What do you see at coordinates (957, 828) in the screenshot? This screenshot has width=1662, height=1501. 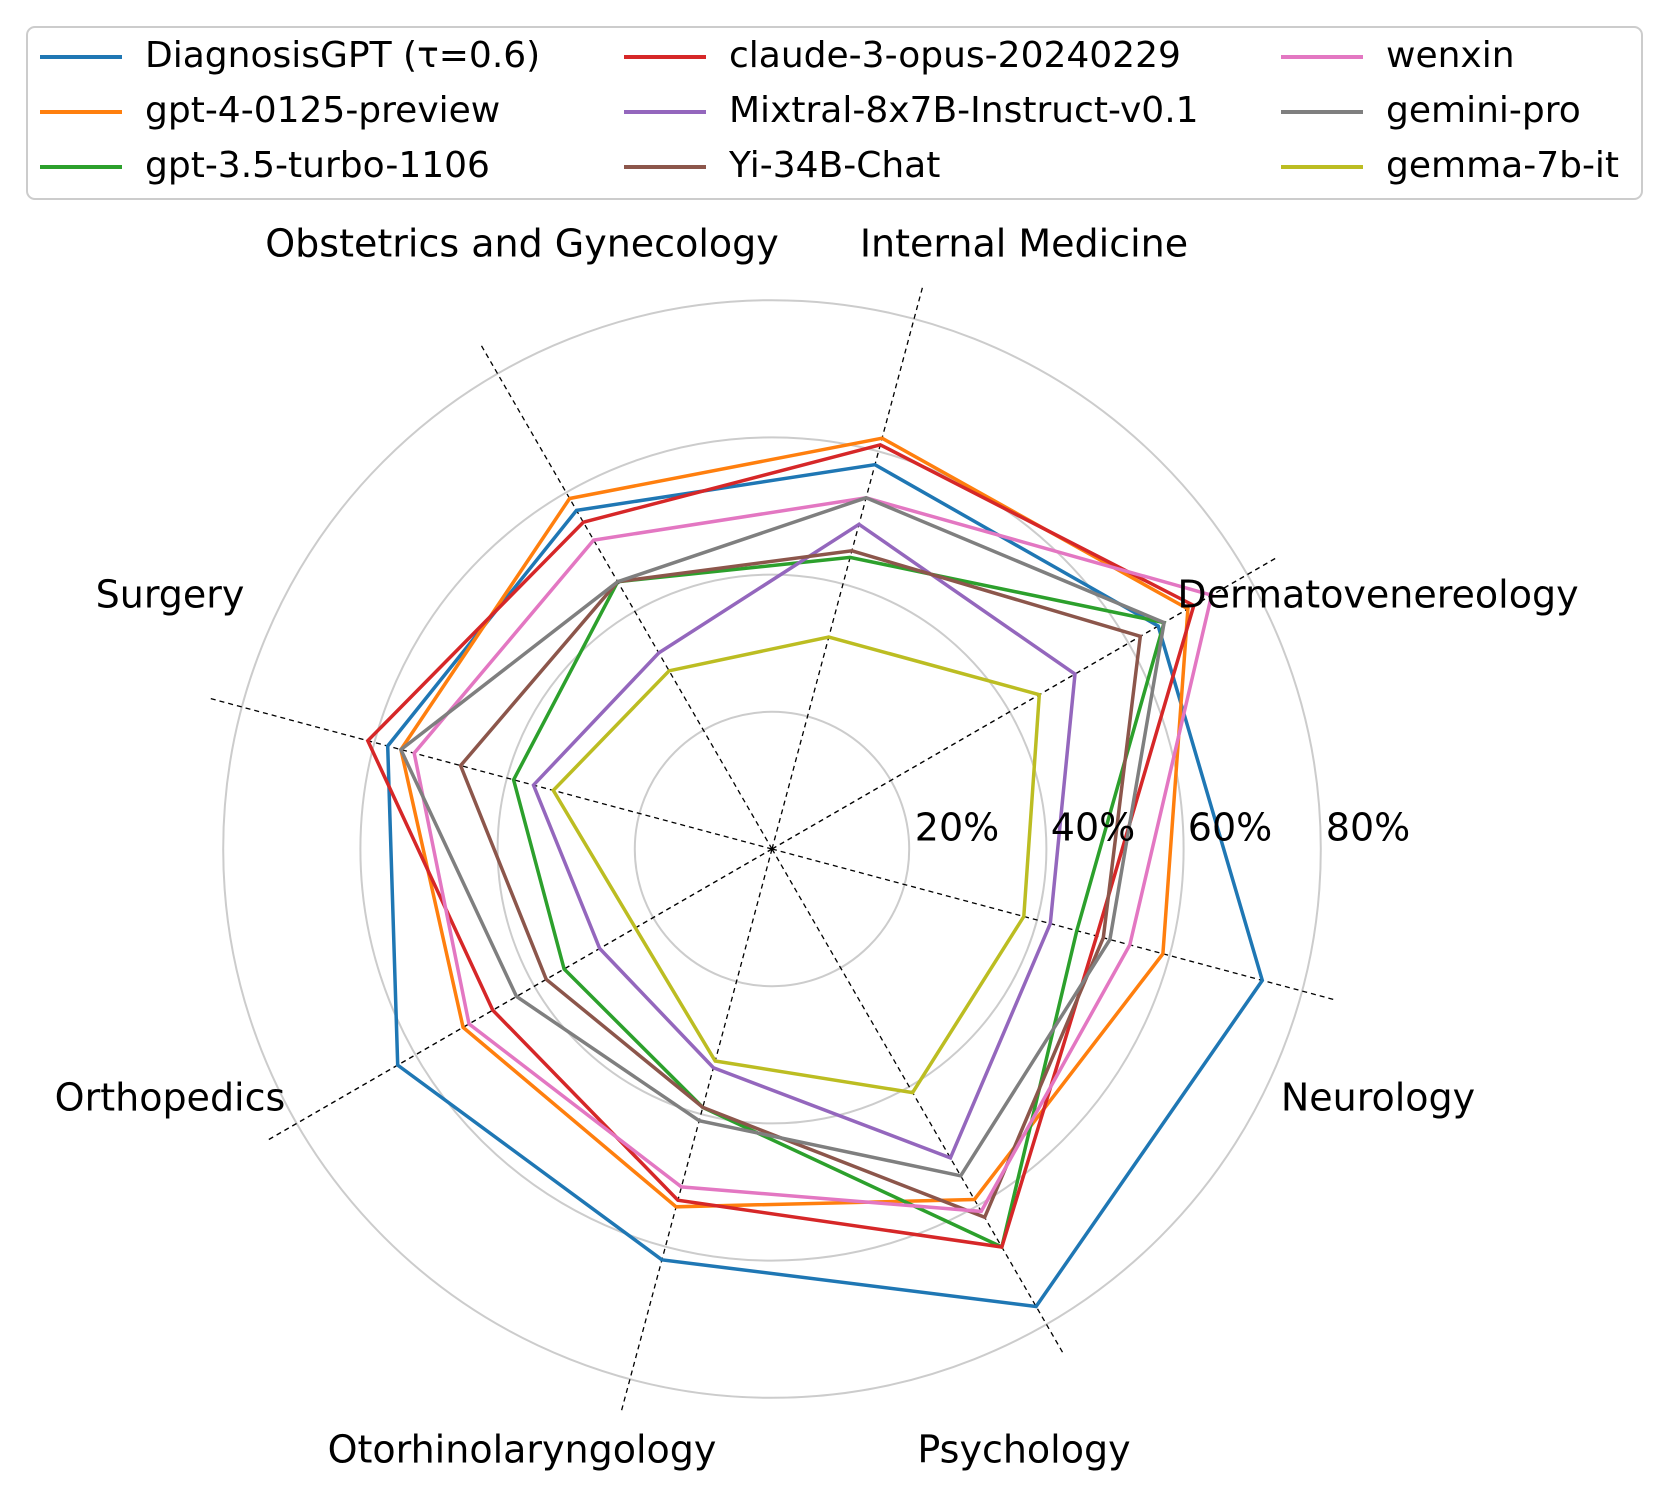 I see `radial-tick-label-1: 20%` at bounding box center [957, 828].